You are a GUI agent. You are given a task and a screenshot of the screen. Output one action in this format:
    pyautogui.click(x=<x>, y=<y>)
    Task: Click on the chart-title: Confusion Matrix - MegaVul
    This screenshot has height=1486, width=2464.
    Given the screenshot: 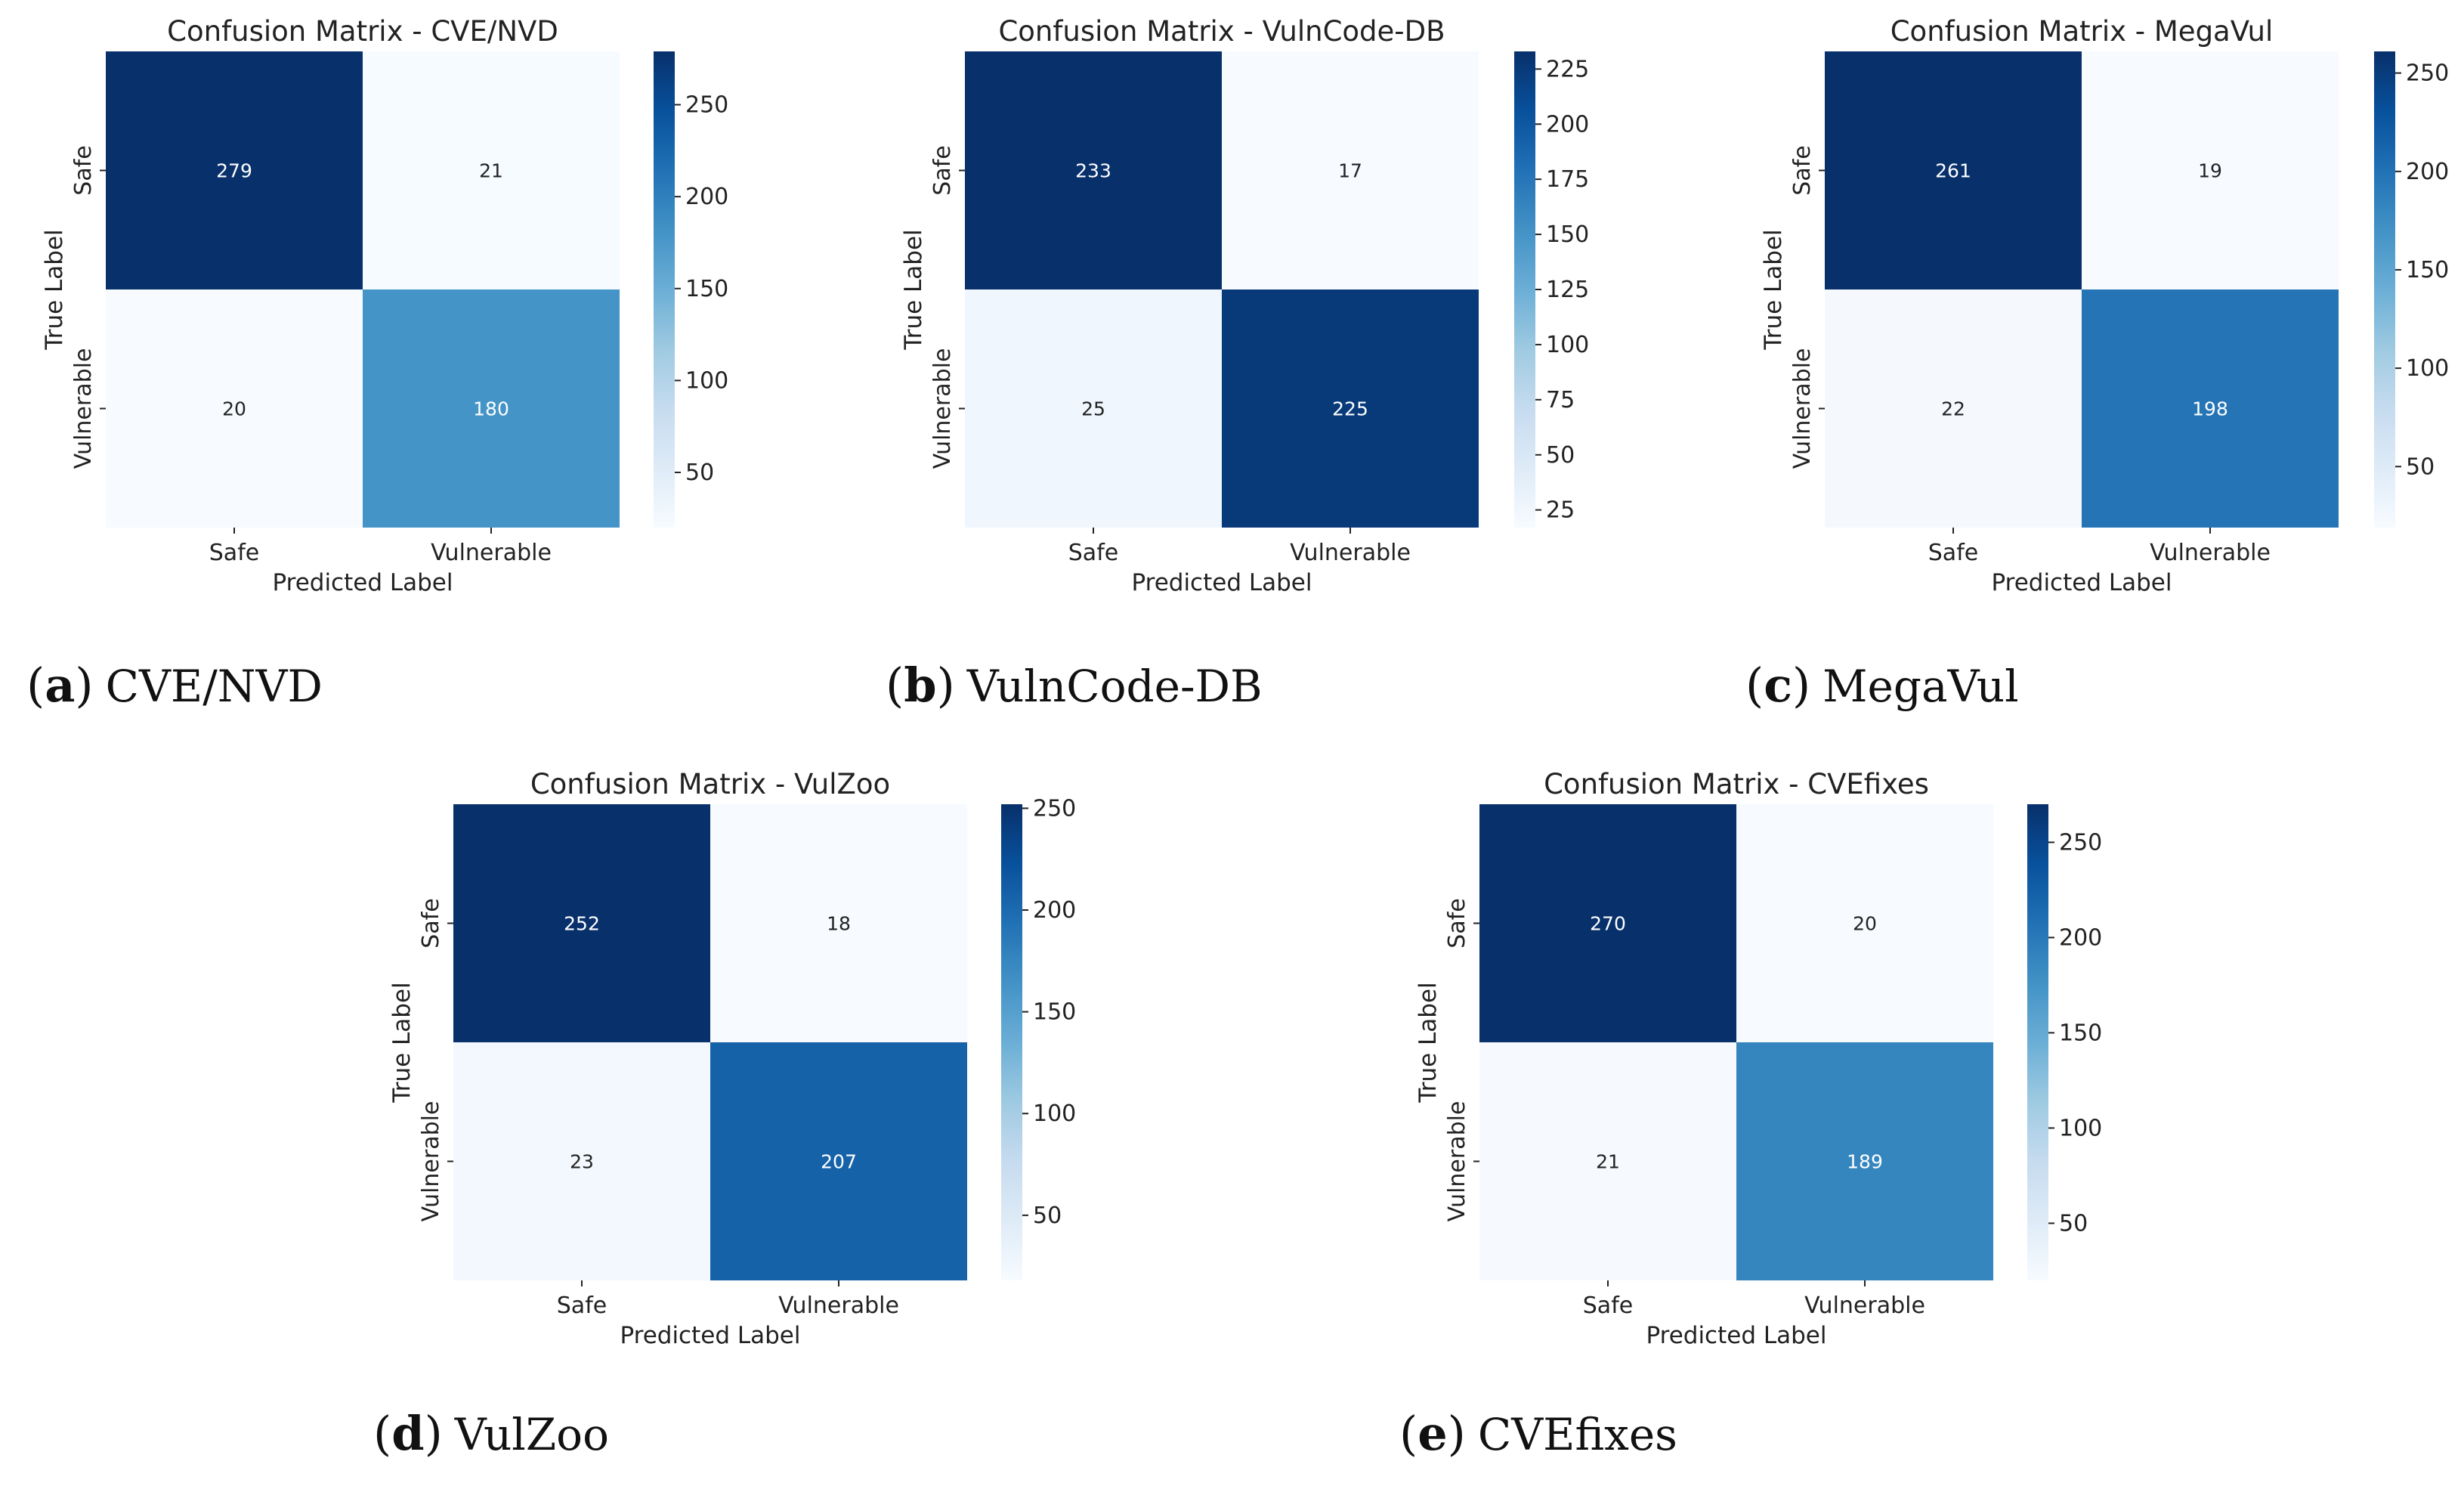 What is the action you would take?
    pyautogui.click(x=2082, y=31)
    